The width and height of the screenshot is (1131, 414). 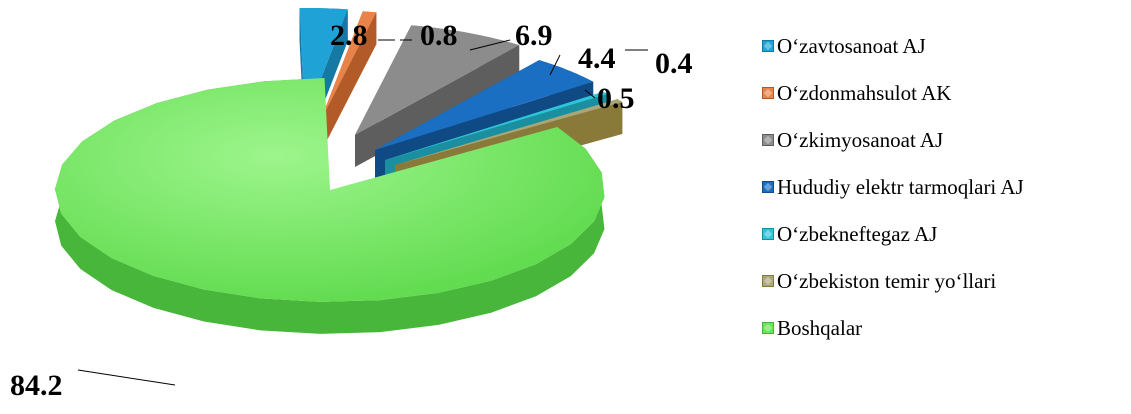 What do you see at coordinates (887, 280) in the screenshot?
I see `legend-label: O‘zbekiston temir yo‘llari` at bounding box center [887, 280].